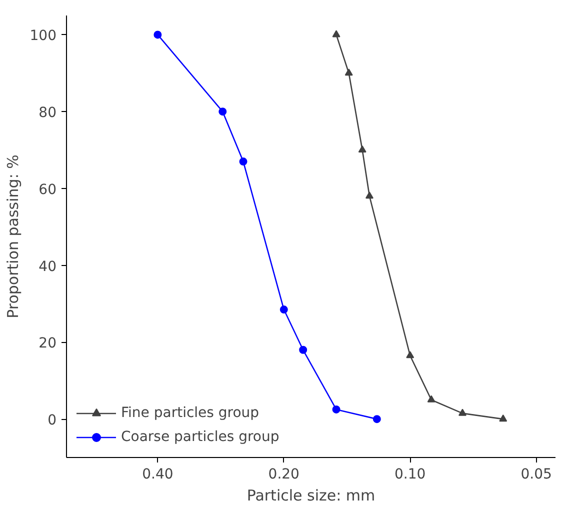 Image resolution: width=579 pixels, height=517 pixels. I want to click on y-tick-label: 0, so click(52, 420).